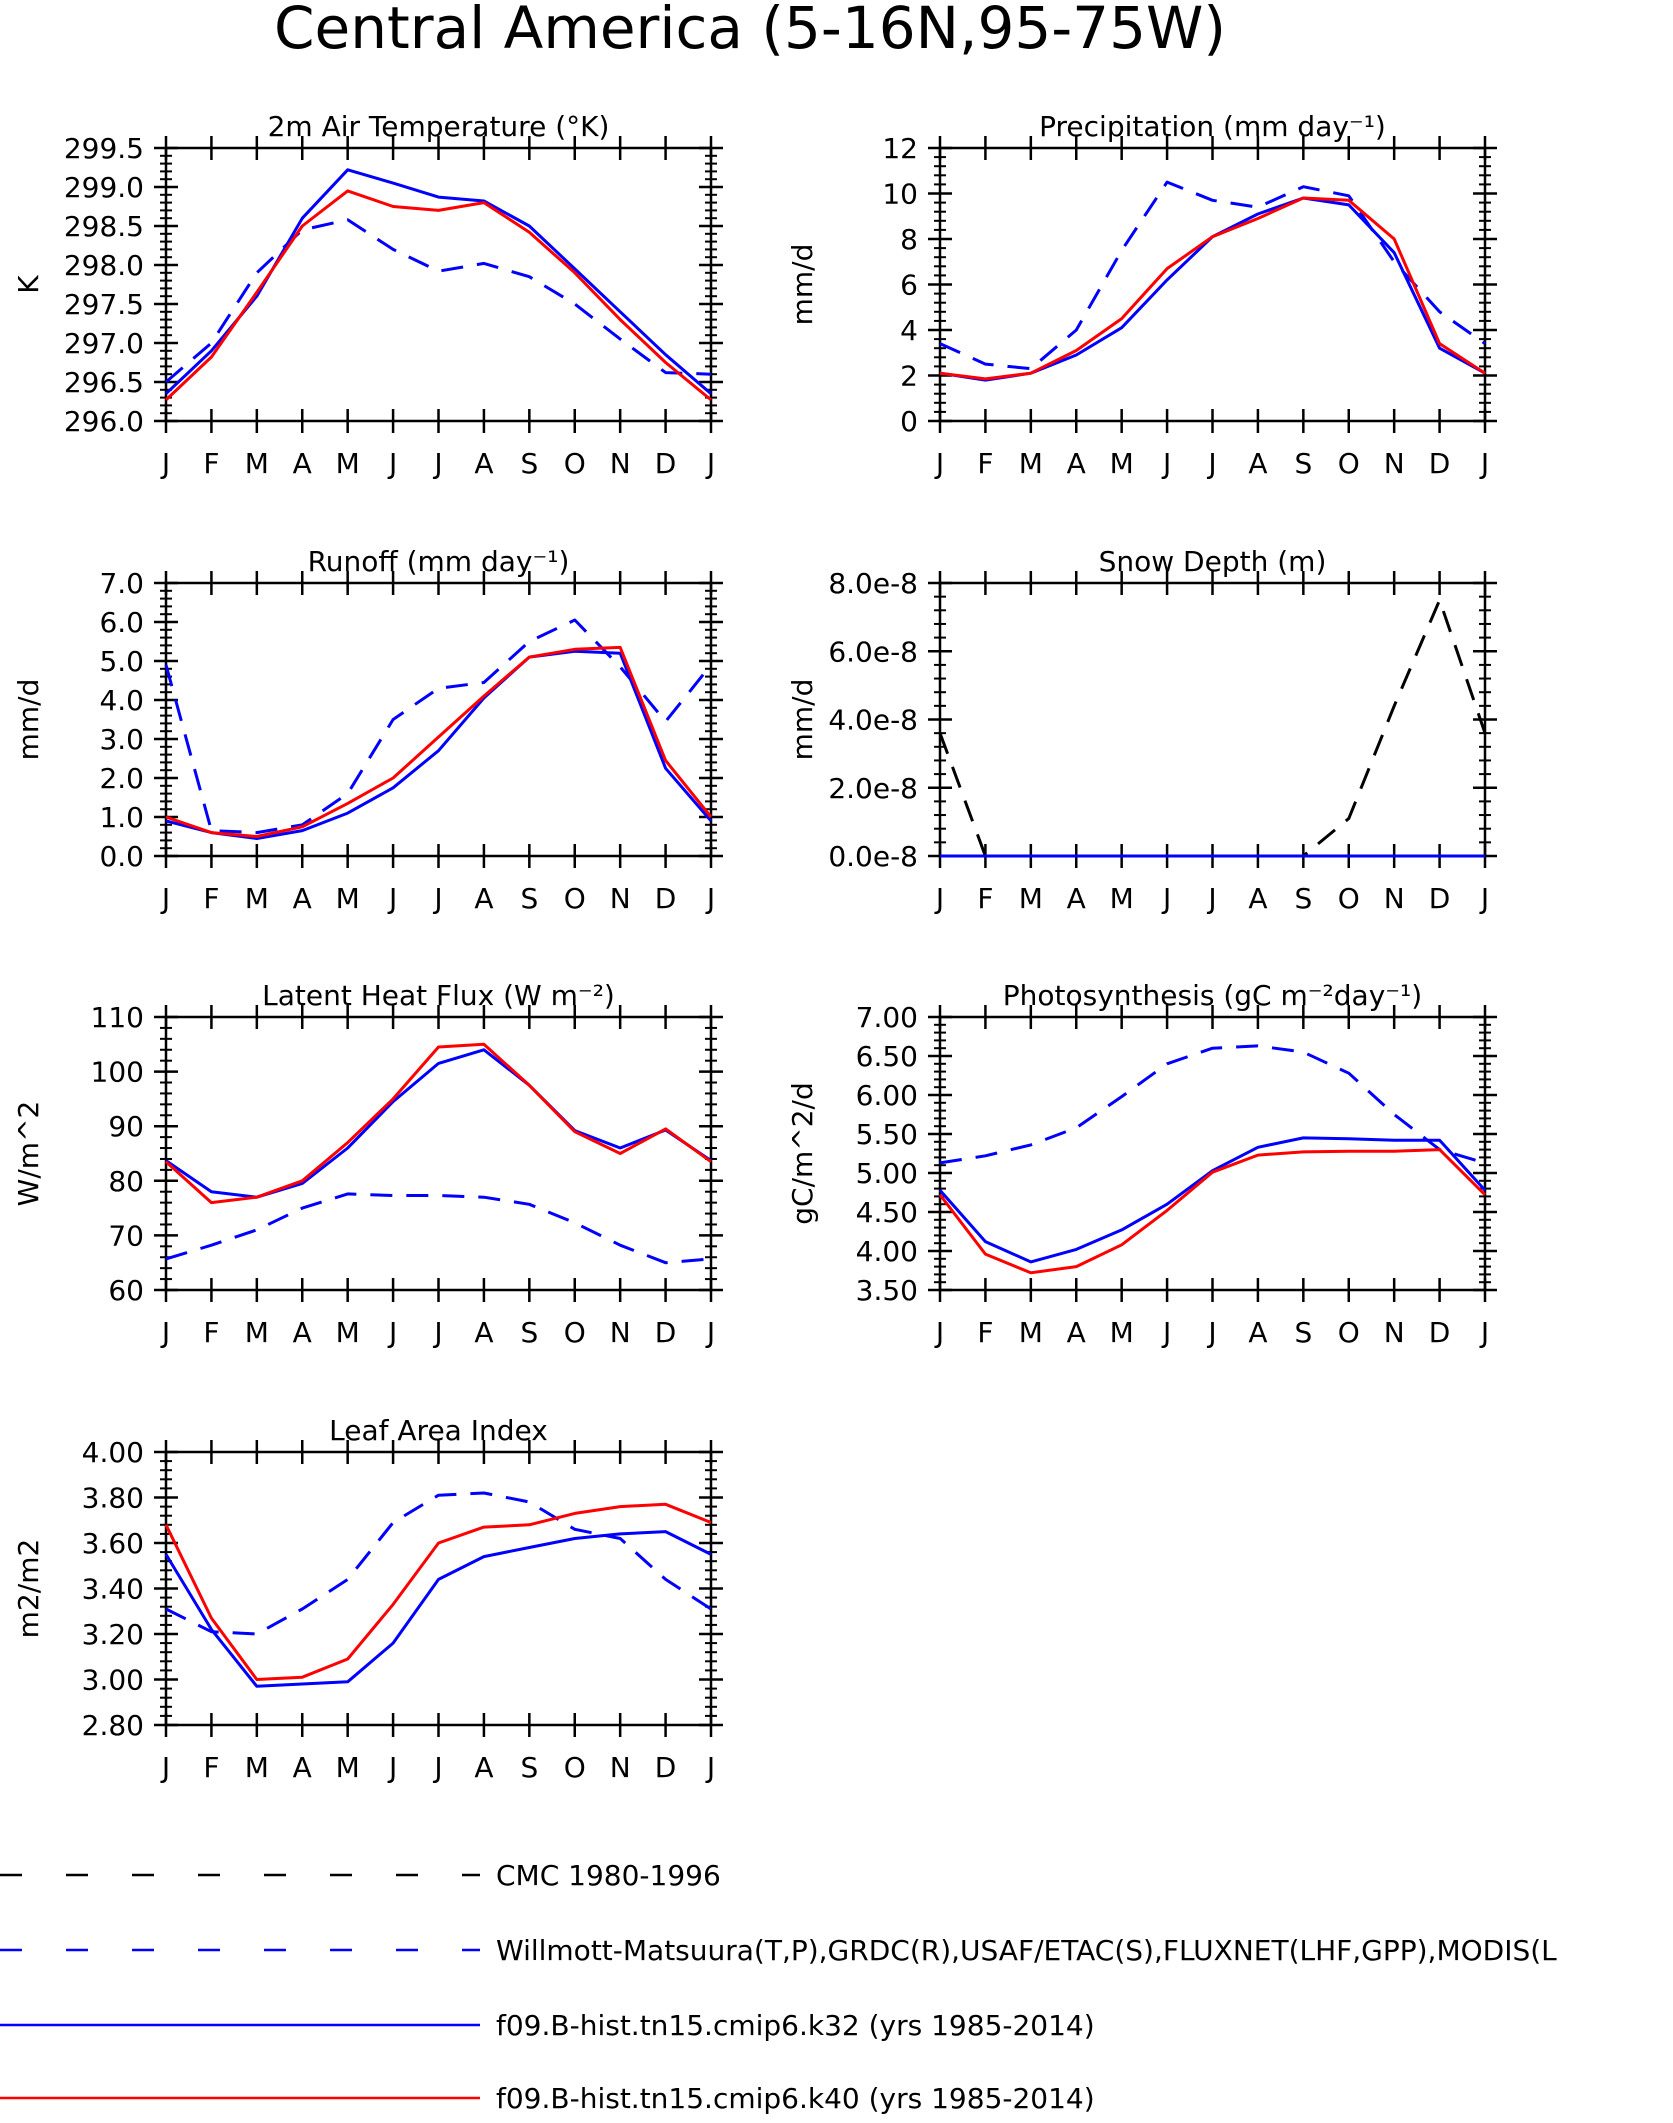 The height and width of the screenshot is (2123, 1673). I want to click on y-axis-label: K, so click(28, 284).